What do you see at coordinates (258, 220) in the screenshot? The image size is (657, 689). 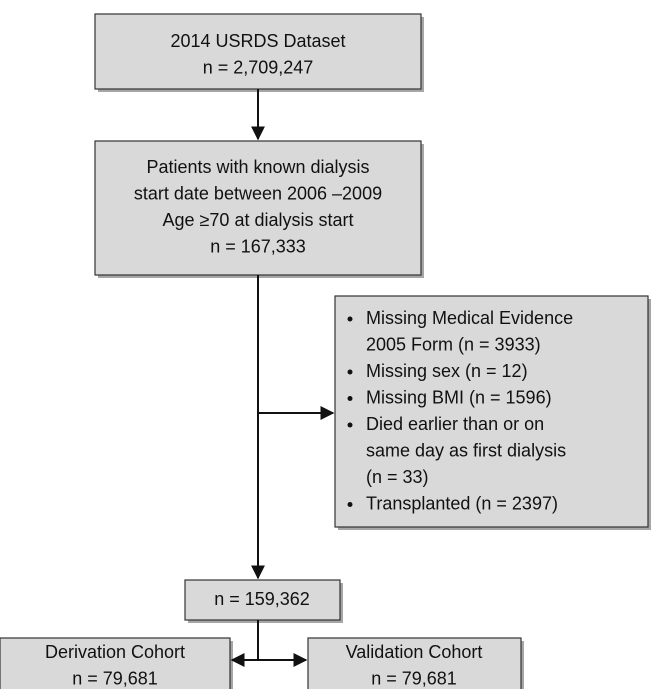 I see `node-text: Age ≥70 at dialysis start` at bounding box center [258, 220].